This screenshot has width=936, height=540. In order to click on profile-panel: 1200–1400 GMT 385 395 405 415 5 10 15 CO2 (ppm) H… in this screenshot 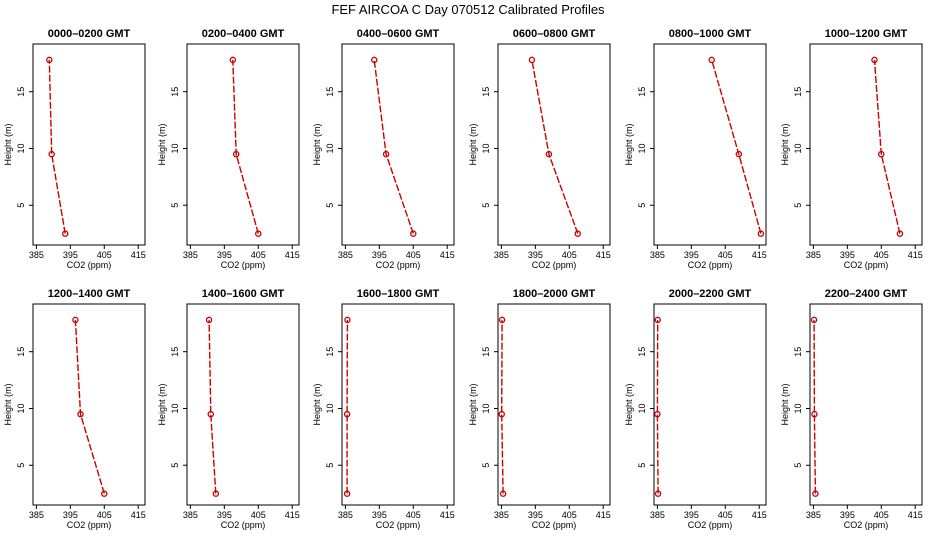, I will do `click(74, 409)`.